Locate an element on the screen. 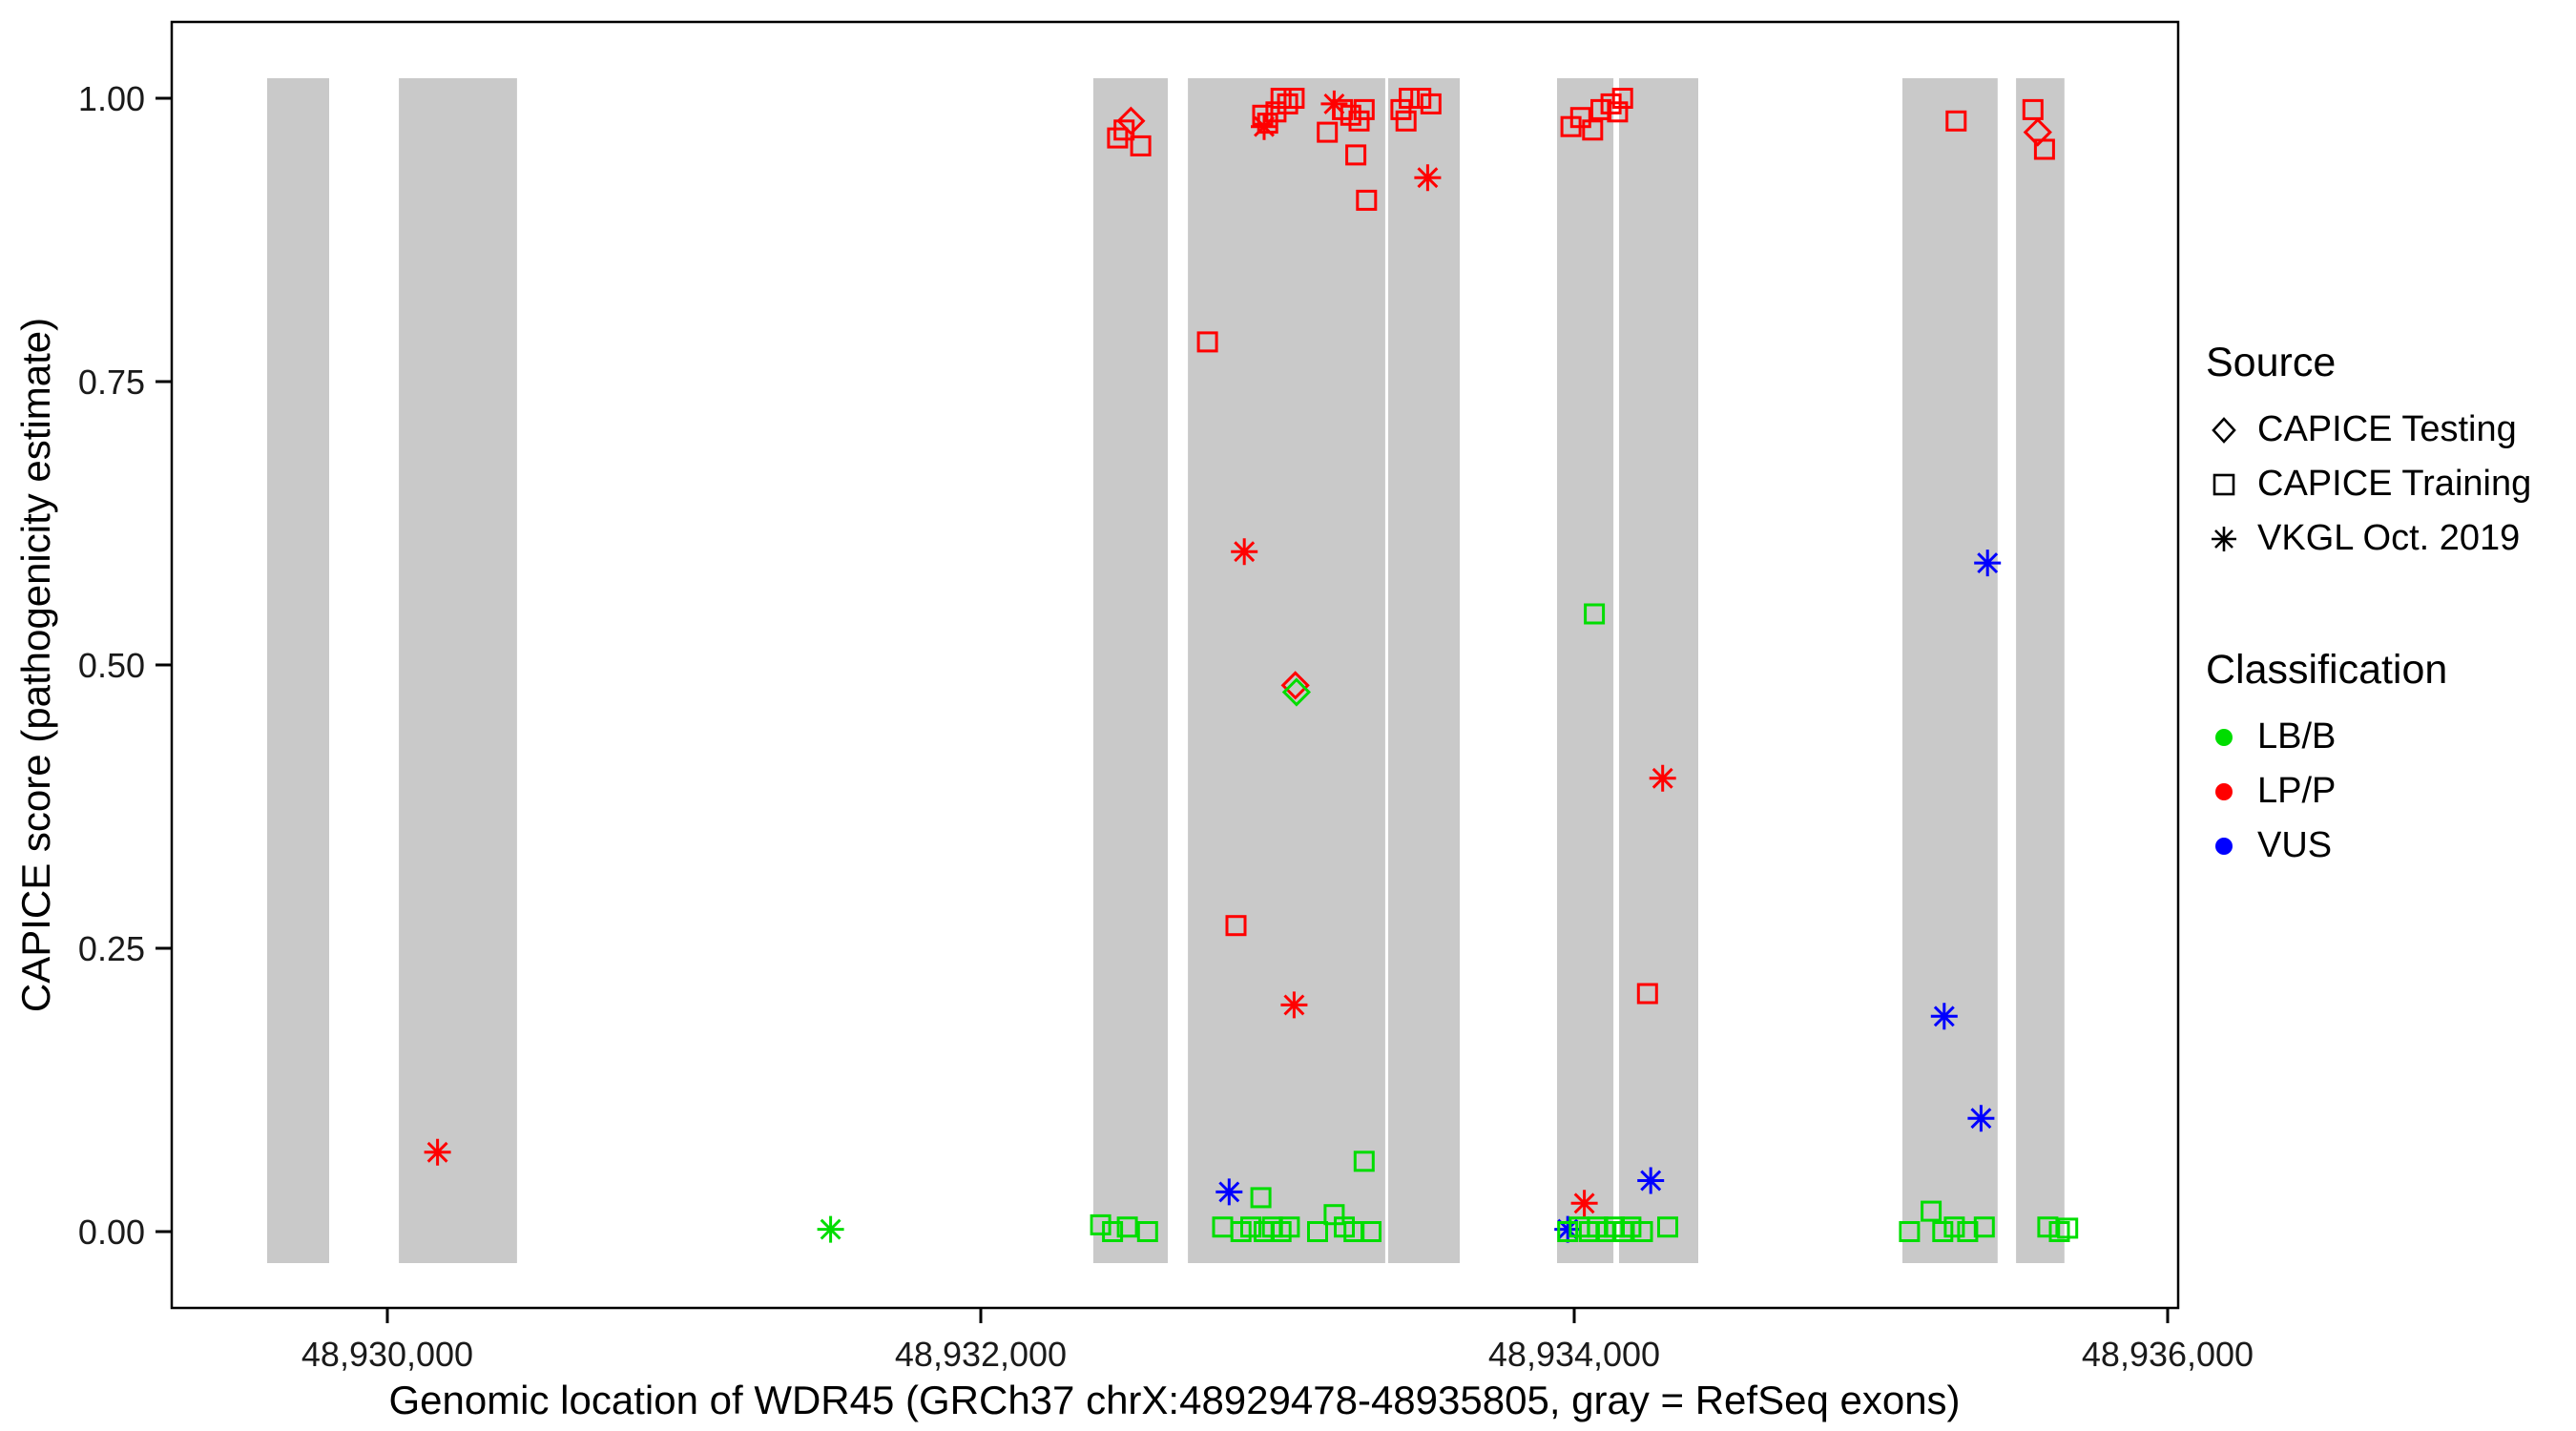  y-tick-label: 1.00 is located at coordinates (111, 99).